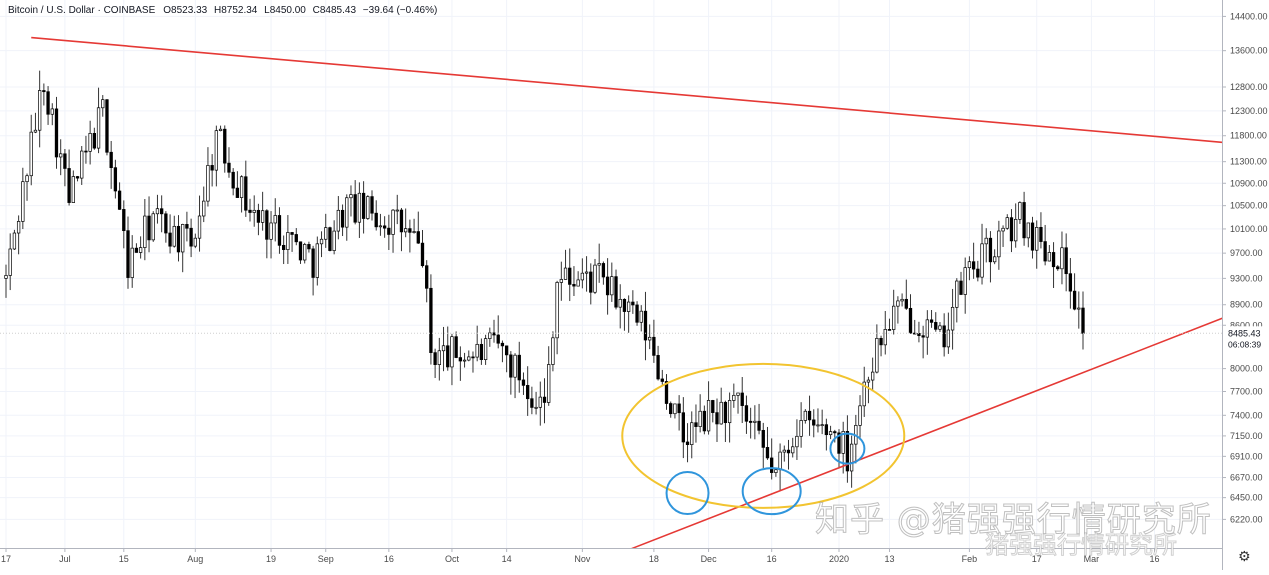 The image size is (1269, 575). What do you see at coordinates (889, 559) in the screenshot?
I see `x-tick-label: 13` at bounding box center [889, 559].